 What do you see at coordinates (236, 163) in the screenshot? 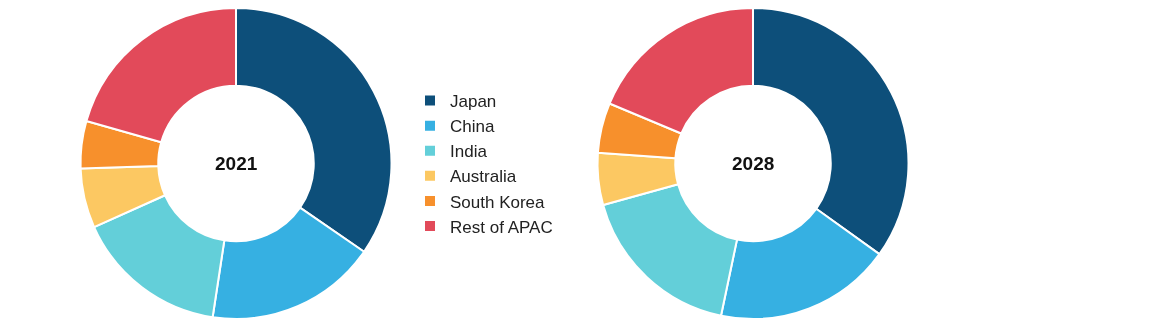
I see `slice-label: 2021` at bounding box center [236, 163].